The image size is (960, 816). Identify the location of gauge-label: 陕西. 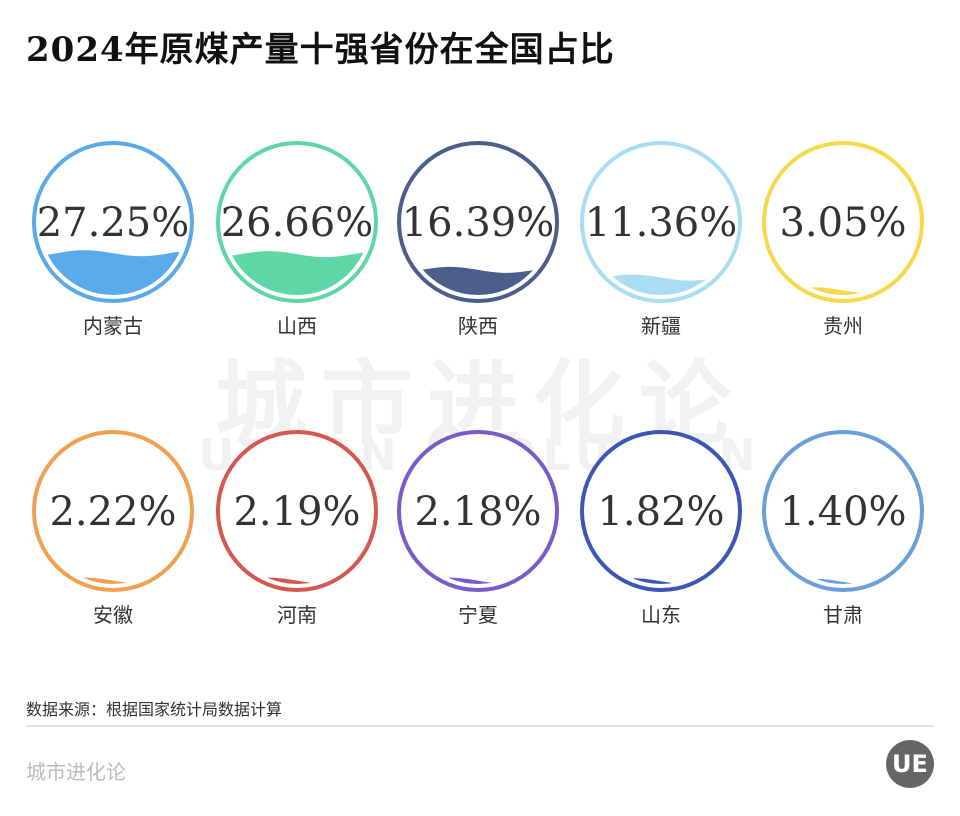
(478, 326).